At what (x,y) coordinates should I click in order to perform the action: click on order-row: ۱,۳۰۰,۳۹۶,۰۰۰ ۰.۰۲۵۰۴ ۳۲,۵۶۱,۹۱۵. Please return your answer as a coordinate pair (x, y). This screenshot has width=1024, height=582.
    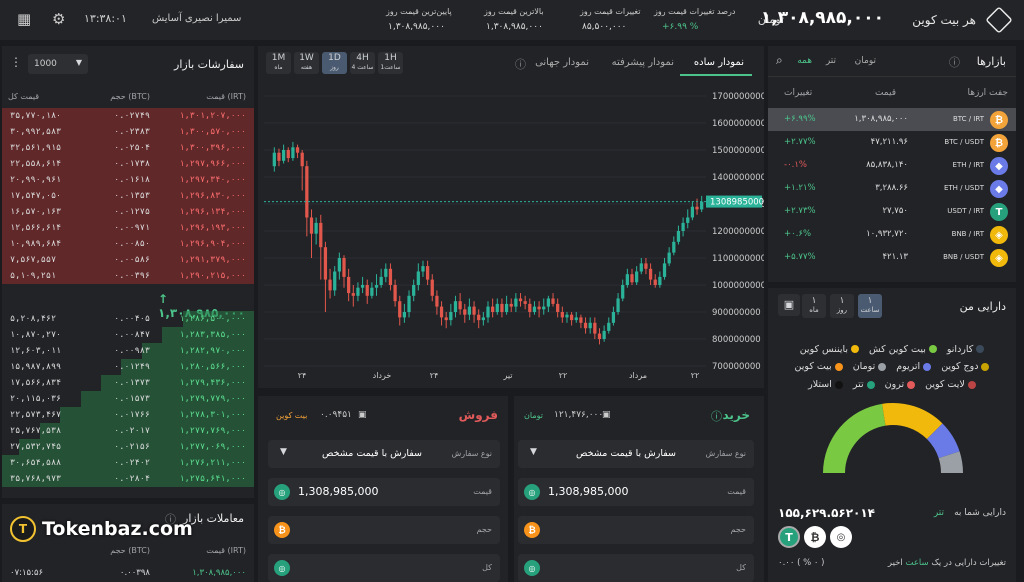
    Looking at the image, I should click on (128, 148).